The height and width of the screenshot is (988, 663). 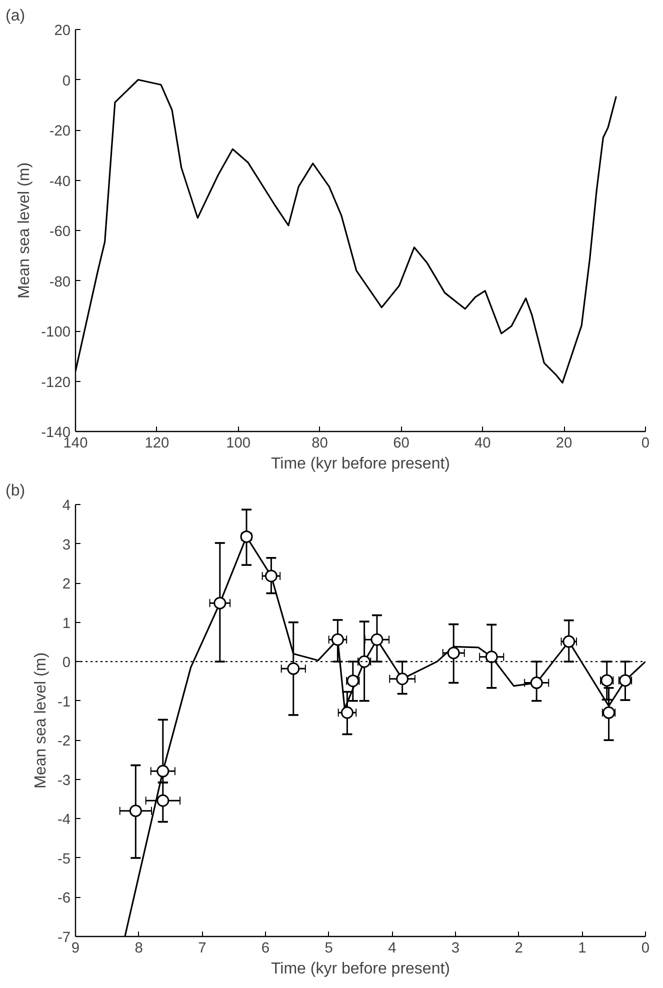 I want to click on y-tick-label: -80, so click(x=60, y=282).